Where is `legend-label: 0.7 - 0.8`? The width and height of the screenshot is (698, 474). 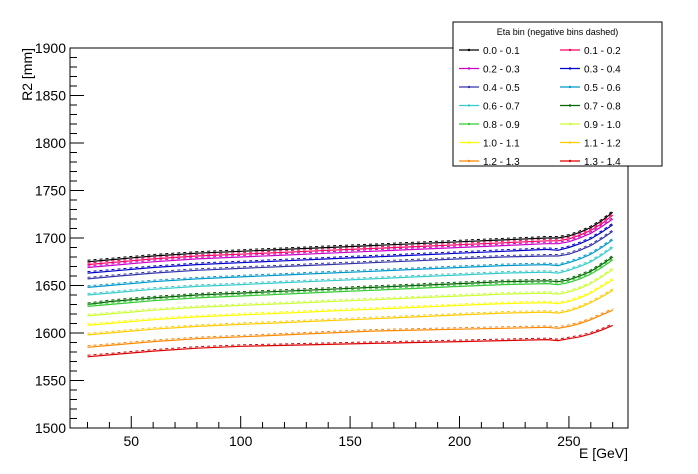
legend-label: 0.7 - 0.8 is located at coordinates (602, 107).